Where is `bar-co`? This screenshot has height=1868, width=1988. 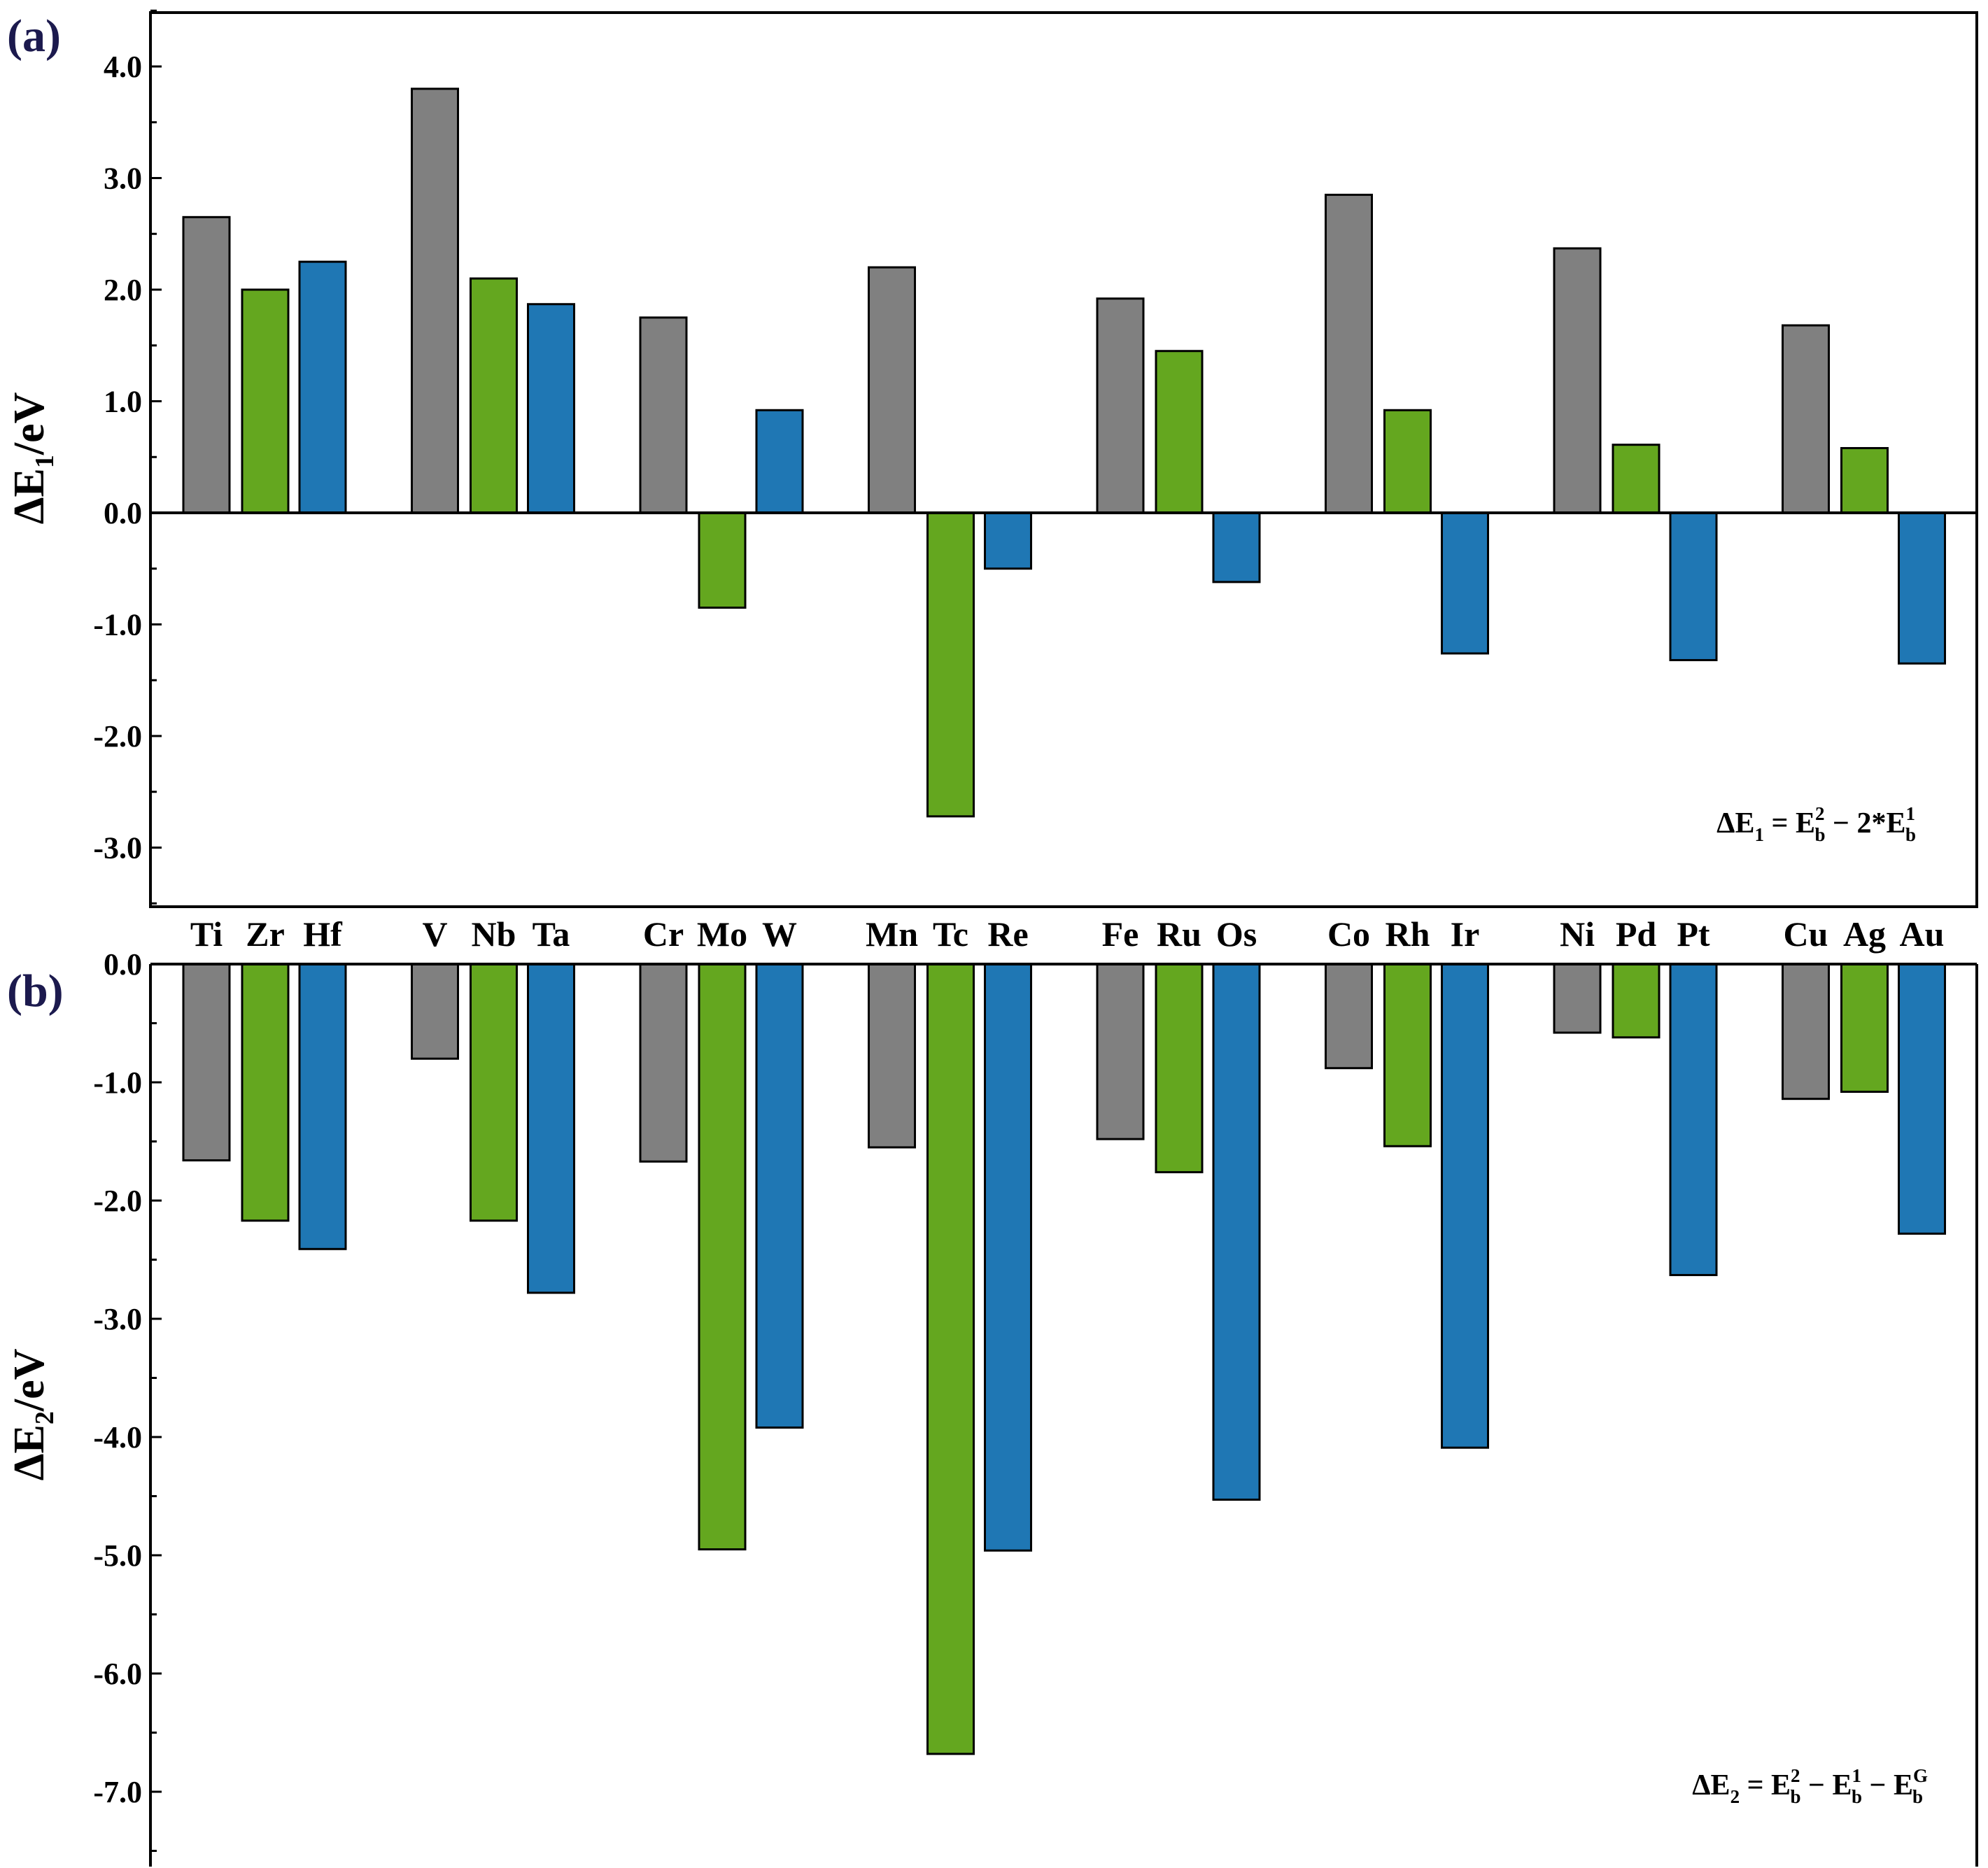
bar-co is located at coordinates (1349, 1016).